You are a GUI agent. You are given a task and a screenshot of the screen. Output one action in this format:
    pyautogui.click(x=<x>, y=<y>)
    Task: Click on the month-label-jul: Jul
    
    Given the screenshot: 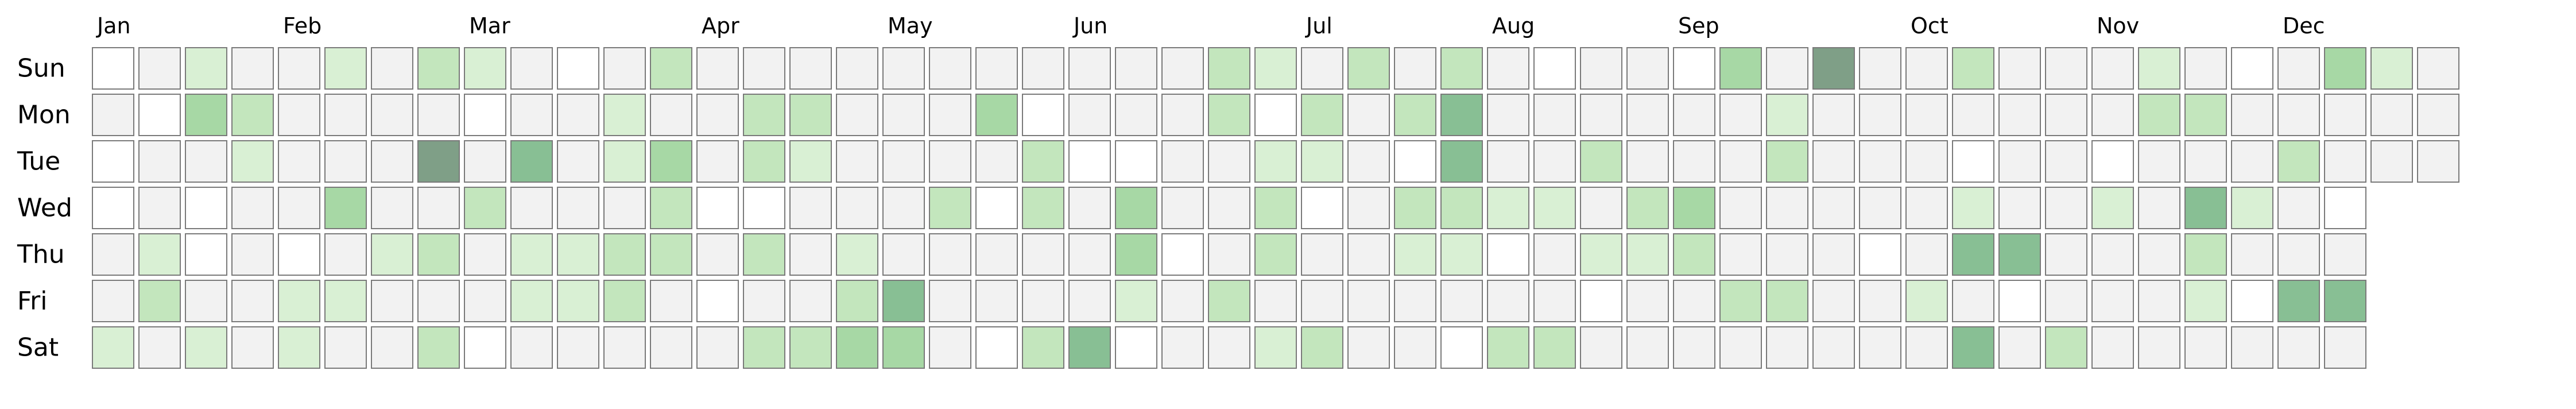 What is the action you would take?
    pyautogui.click(x=1318, y=25)
    